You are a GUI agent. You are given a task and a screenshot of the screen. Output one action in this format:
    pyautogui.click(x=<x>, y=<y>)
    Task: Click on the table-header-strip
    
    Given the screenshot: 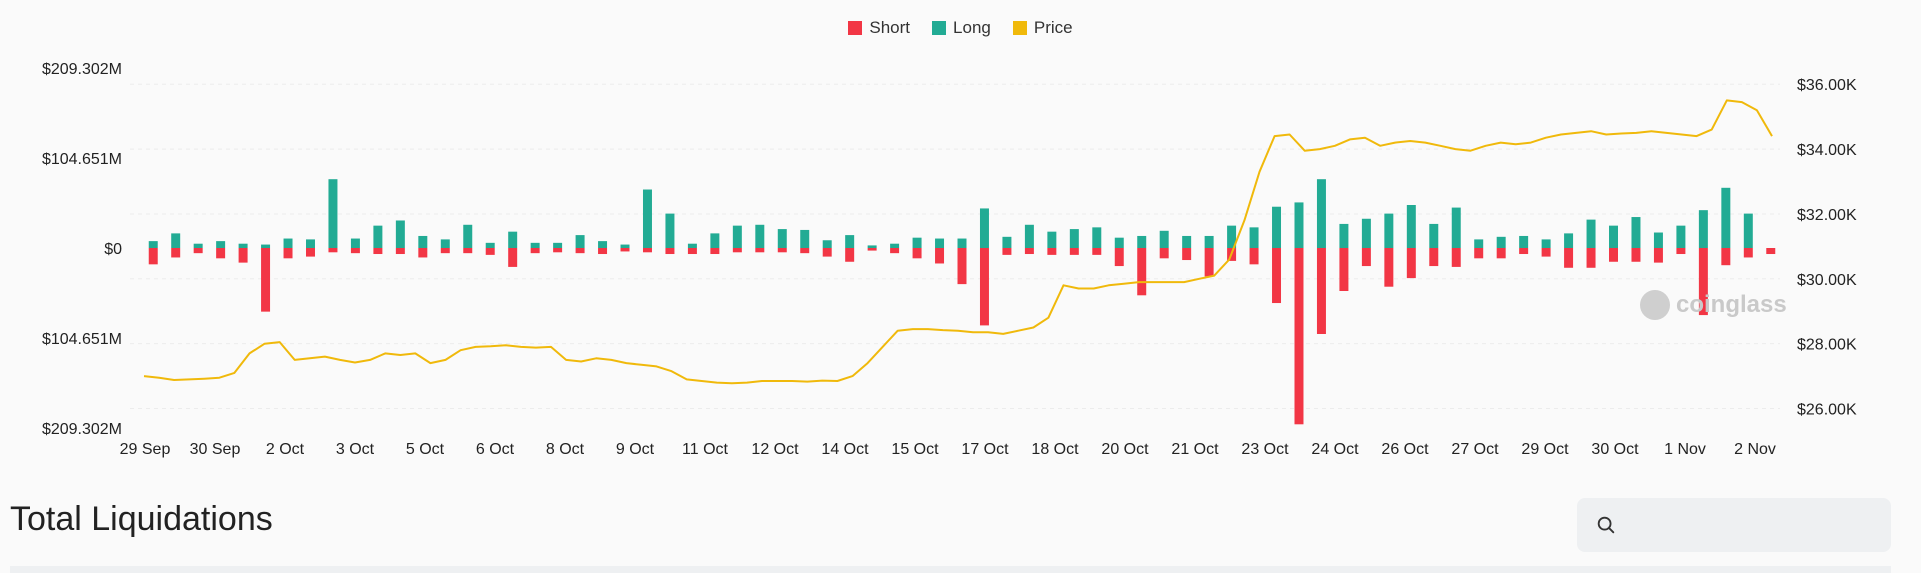 What is the action you would take?
    pyautogui.click(x=950, y=569)
    